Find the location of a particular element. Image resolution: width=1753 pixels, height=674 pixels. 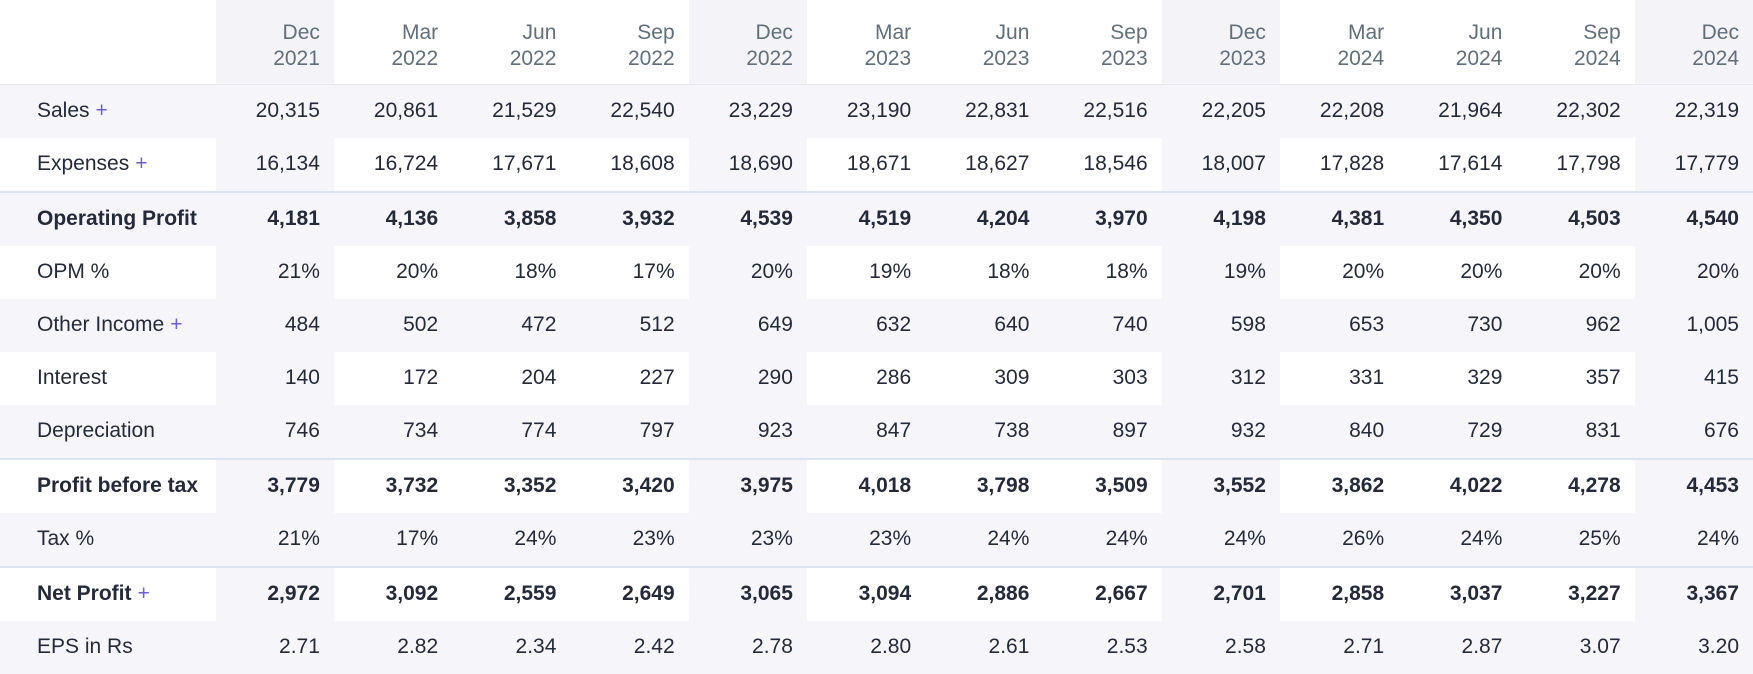

value-cell: 738 is located at coordinates (984, 431).